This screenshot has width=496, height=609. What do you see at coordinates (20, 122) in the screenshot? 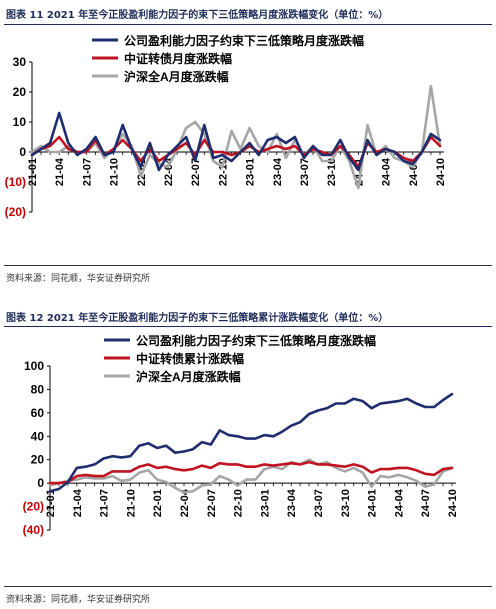
I see `y-tick-label: 10` at bounding box center [20, 122].